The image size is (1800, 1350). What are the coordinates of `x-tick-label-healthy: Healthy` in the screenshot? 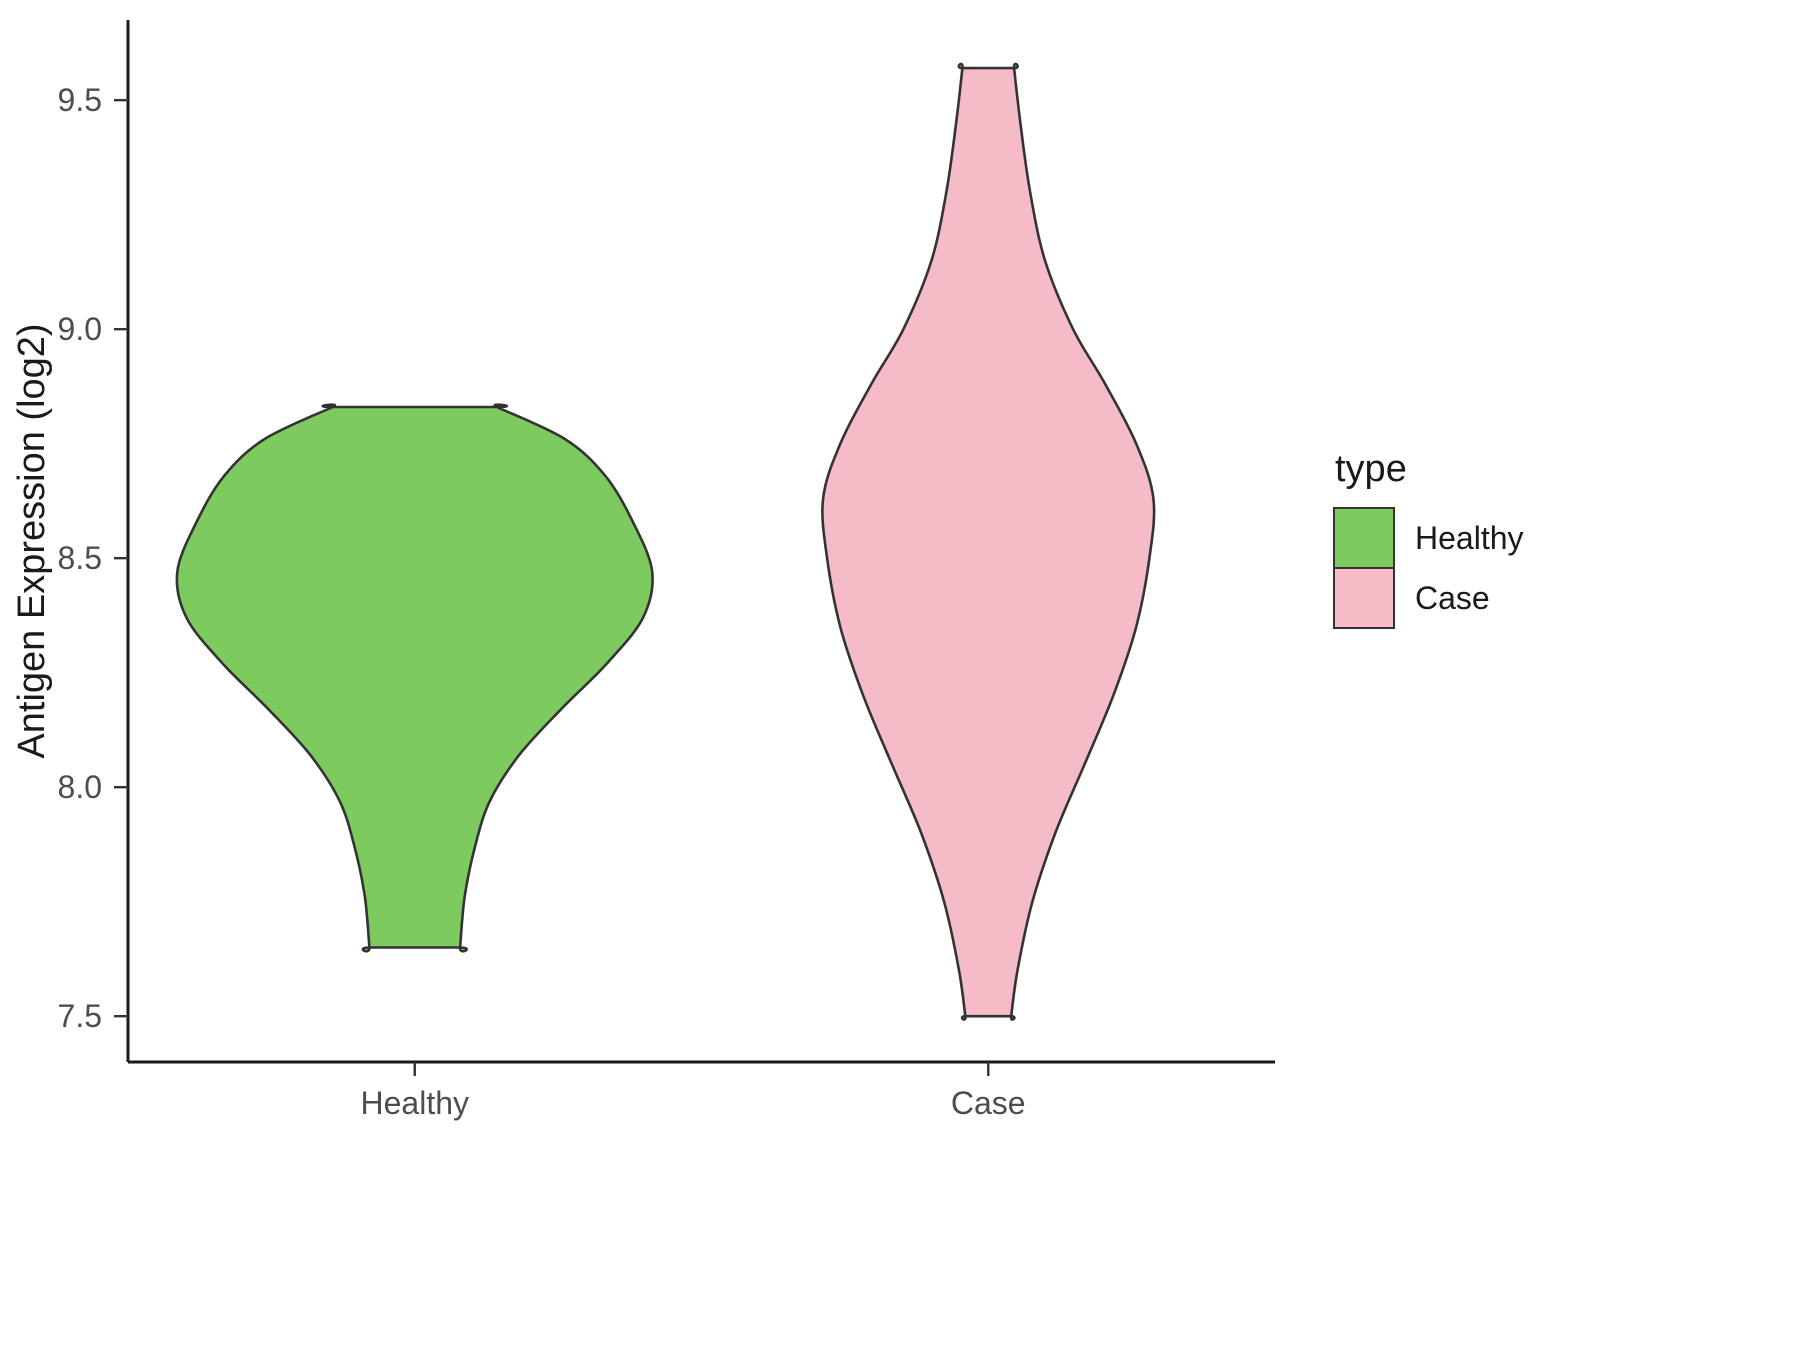 It's located at (415, 1103).